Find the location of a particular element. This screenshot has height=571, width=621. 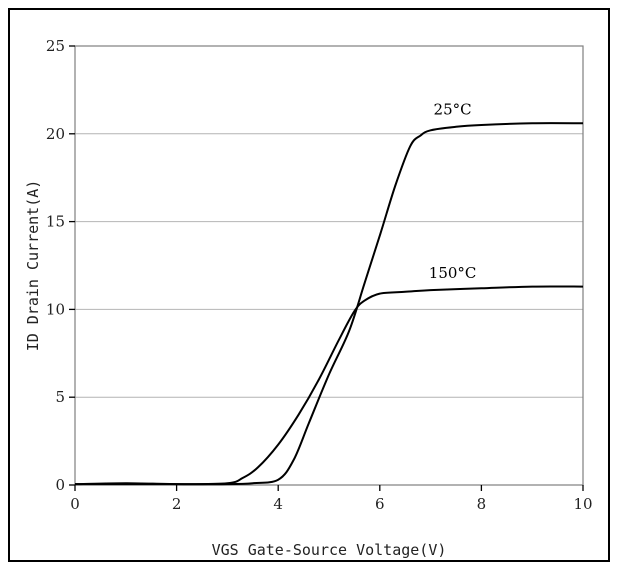

x-tick-label: 8 is located at coordinates (482, 504).